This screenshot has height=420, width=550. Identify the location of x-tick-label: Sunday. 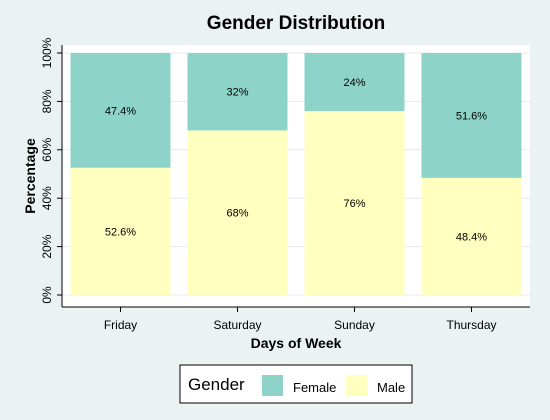
(354, 325).